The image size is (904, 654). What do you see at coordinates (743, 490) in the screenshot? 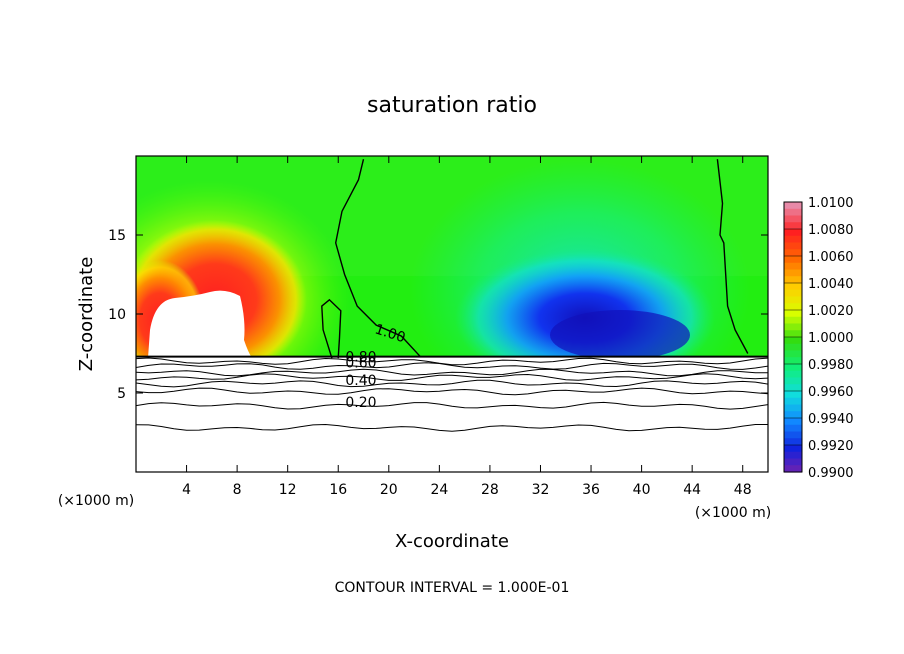
I see `x-tick-label: 48` at bounding box center [743, 490].